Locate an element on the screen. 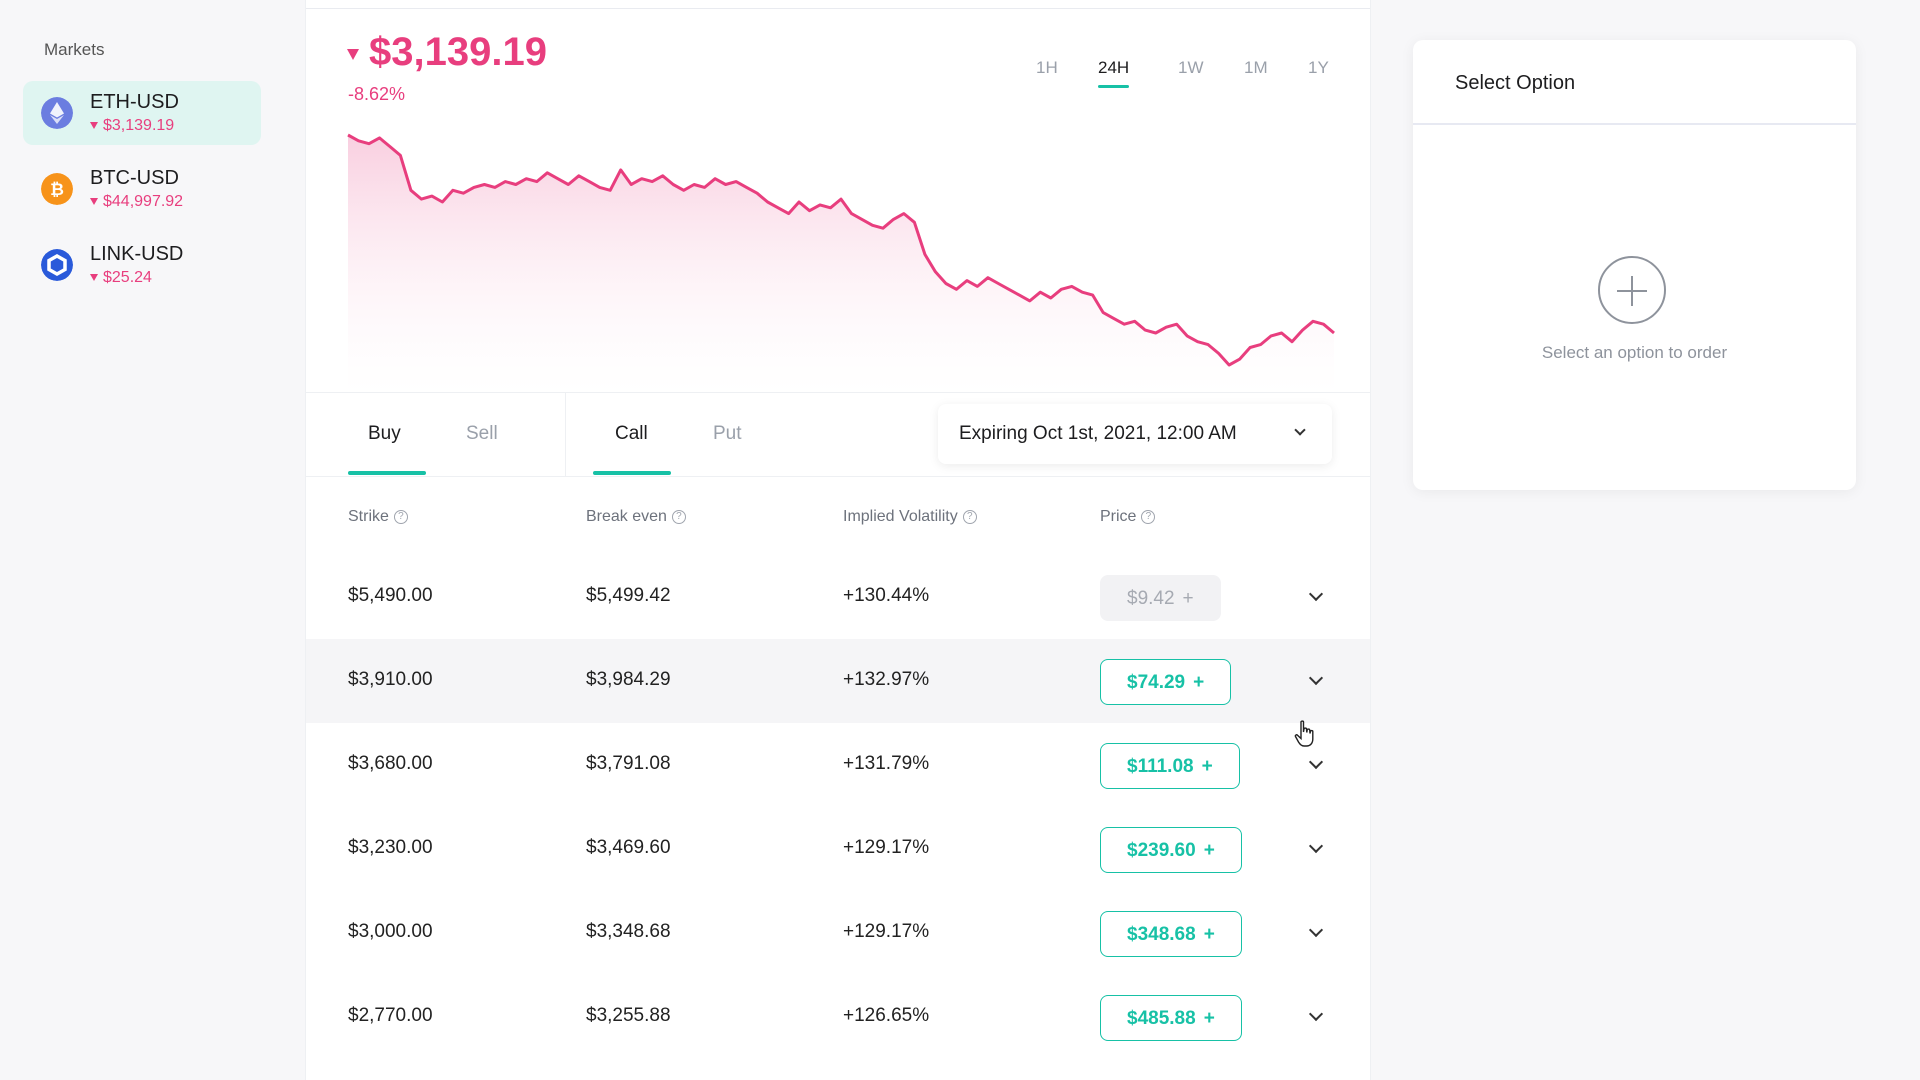  strike-value: $5,490.00 is located at coordinates (390, 595).